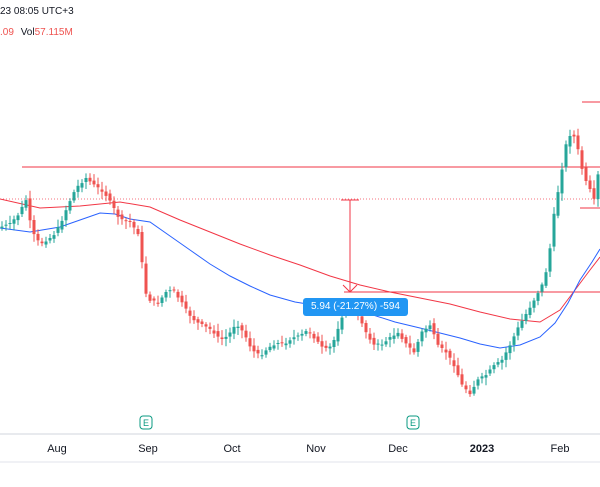 This screenshot has height=487, width=600. Describe the element at coordinates (398, 449) in the screenshot. I see `x-tick-label: Dec` at that location.